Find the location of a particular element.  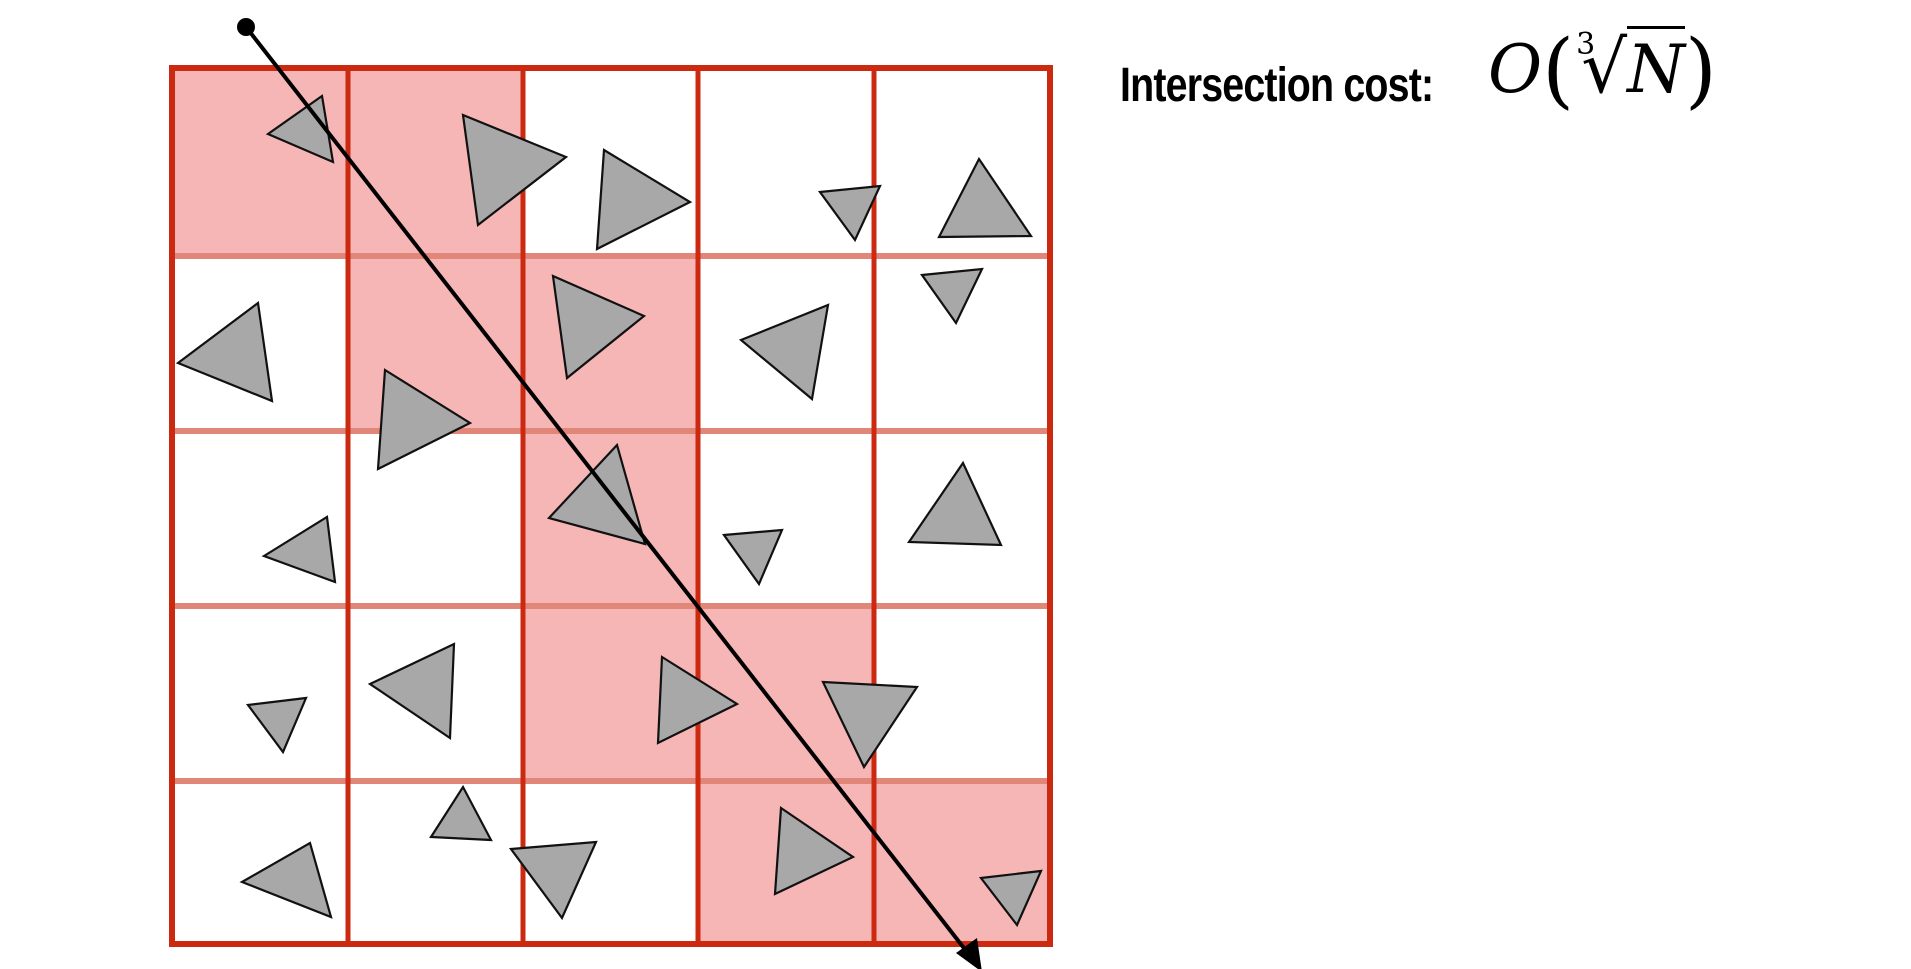

root-index: 3 is located at coordinates (1586, 44).